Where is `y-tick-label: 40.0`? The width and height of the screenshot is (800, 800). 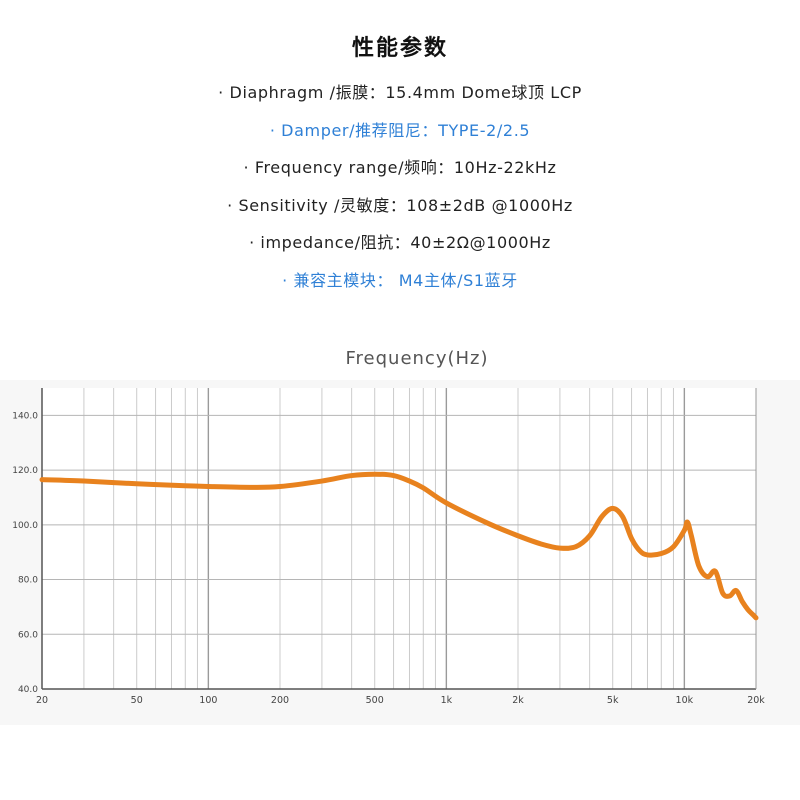 y-tick-label: 40.0 is located at coordinates (28, 690).